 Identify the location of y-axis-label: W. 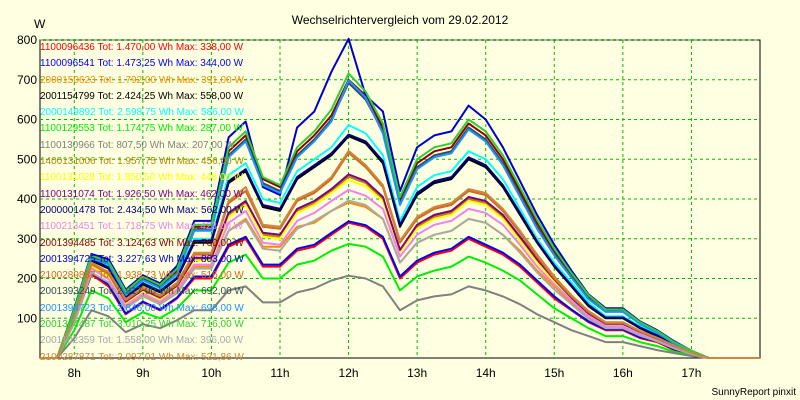
(40, 24).